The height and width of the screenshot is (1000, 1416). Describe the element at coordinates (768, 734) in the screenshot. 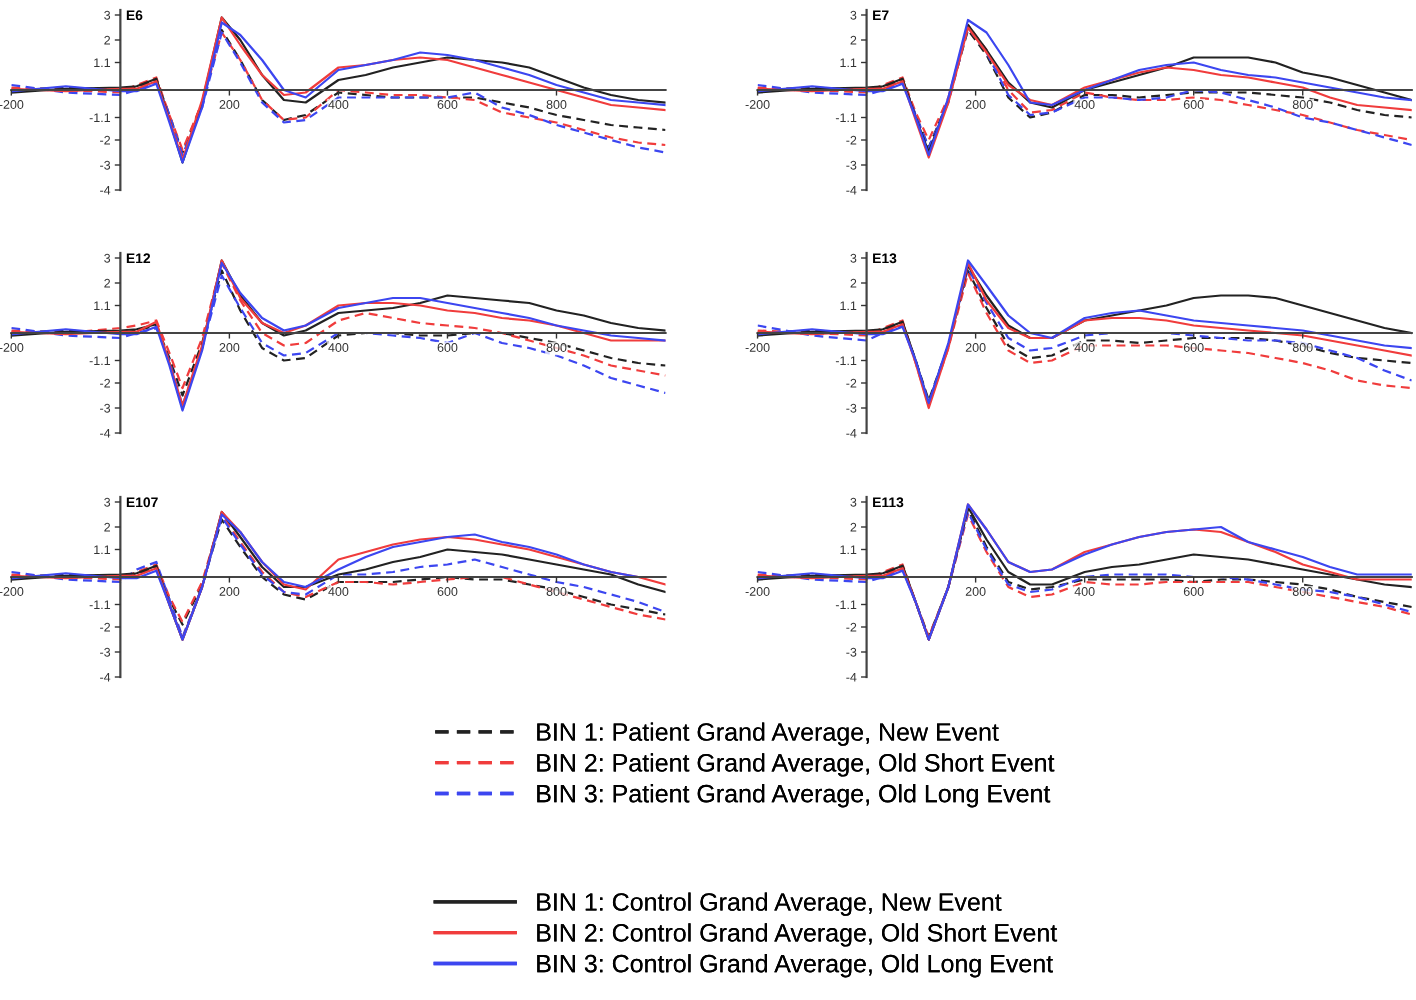

I see `legend-label: BIN 1: Patient Grand Average, New Event` at that location.